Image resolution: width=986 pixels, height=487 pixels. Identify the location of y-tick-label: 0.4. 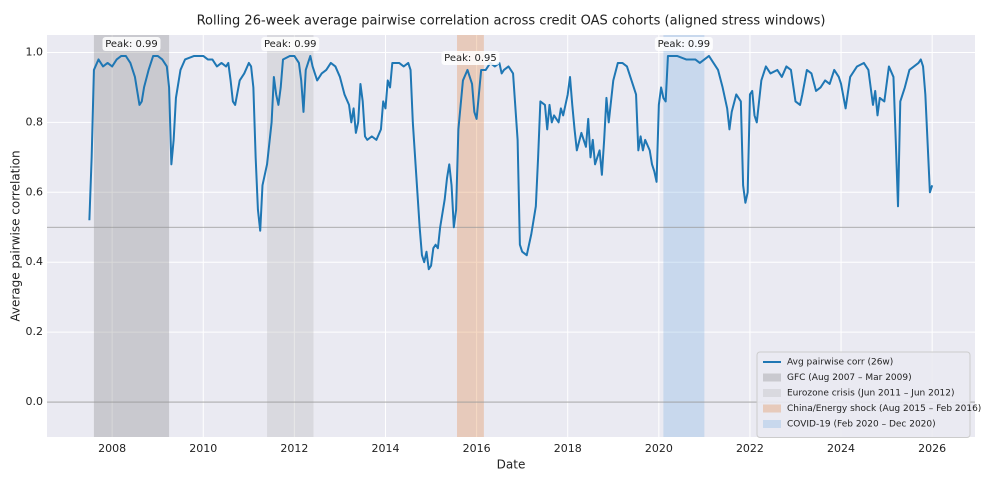
(35, 261).